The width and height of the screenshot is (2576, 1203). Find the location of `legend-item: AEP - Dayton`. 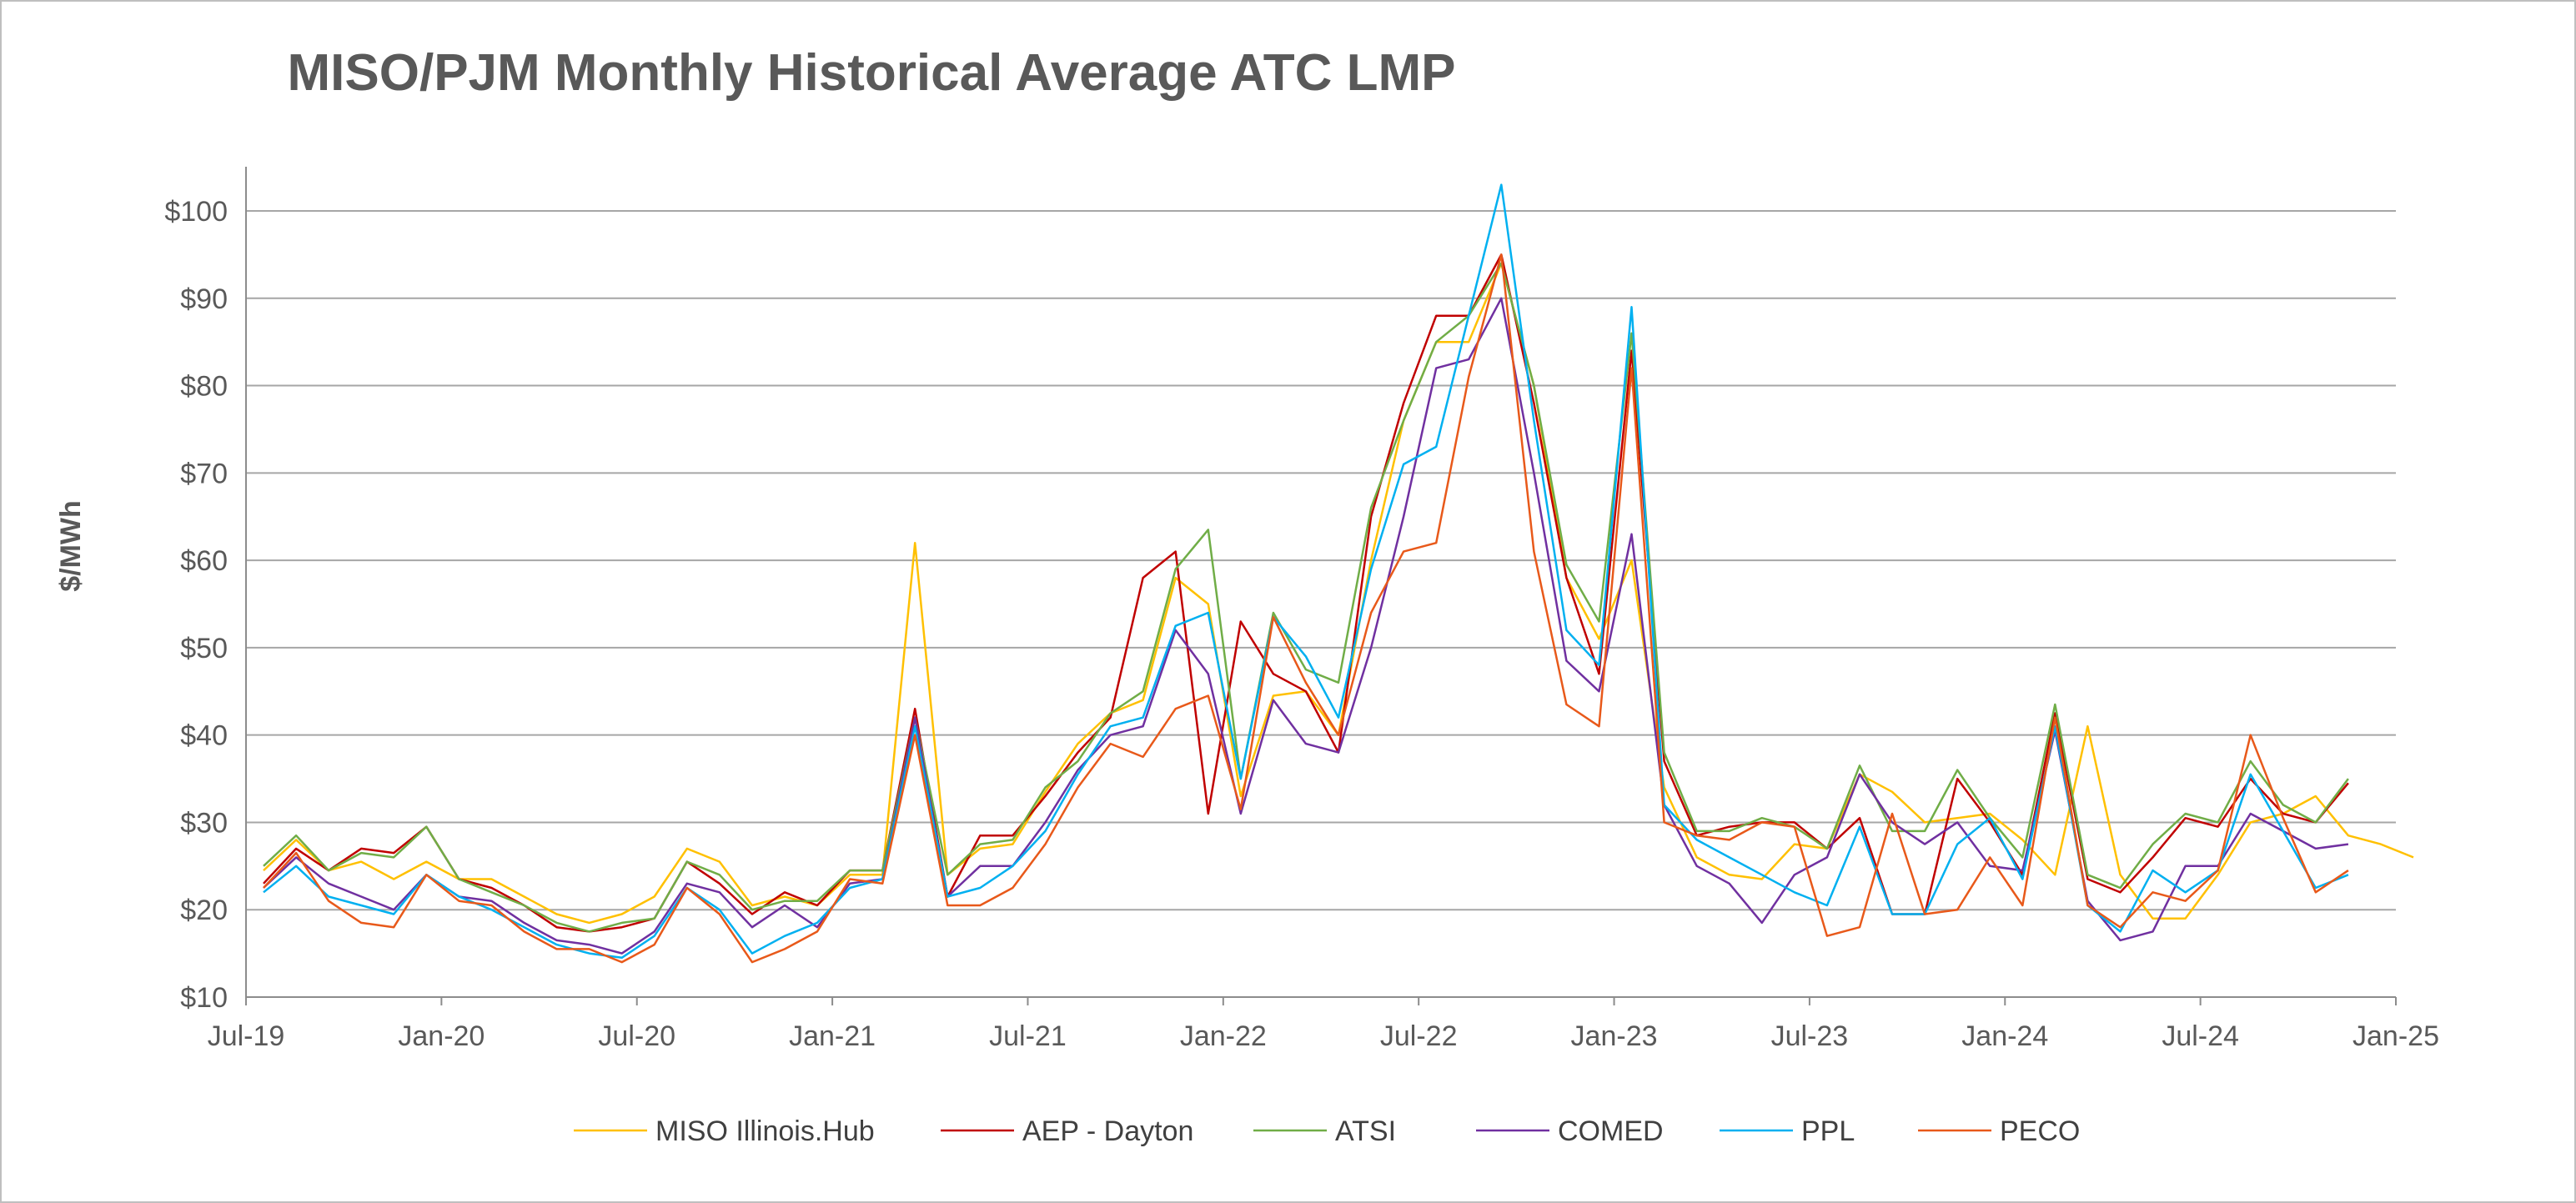

legend-item: AEP - Dayton is located at coordinates (1067, 1131).